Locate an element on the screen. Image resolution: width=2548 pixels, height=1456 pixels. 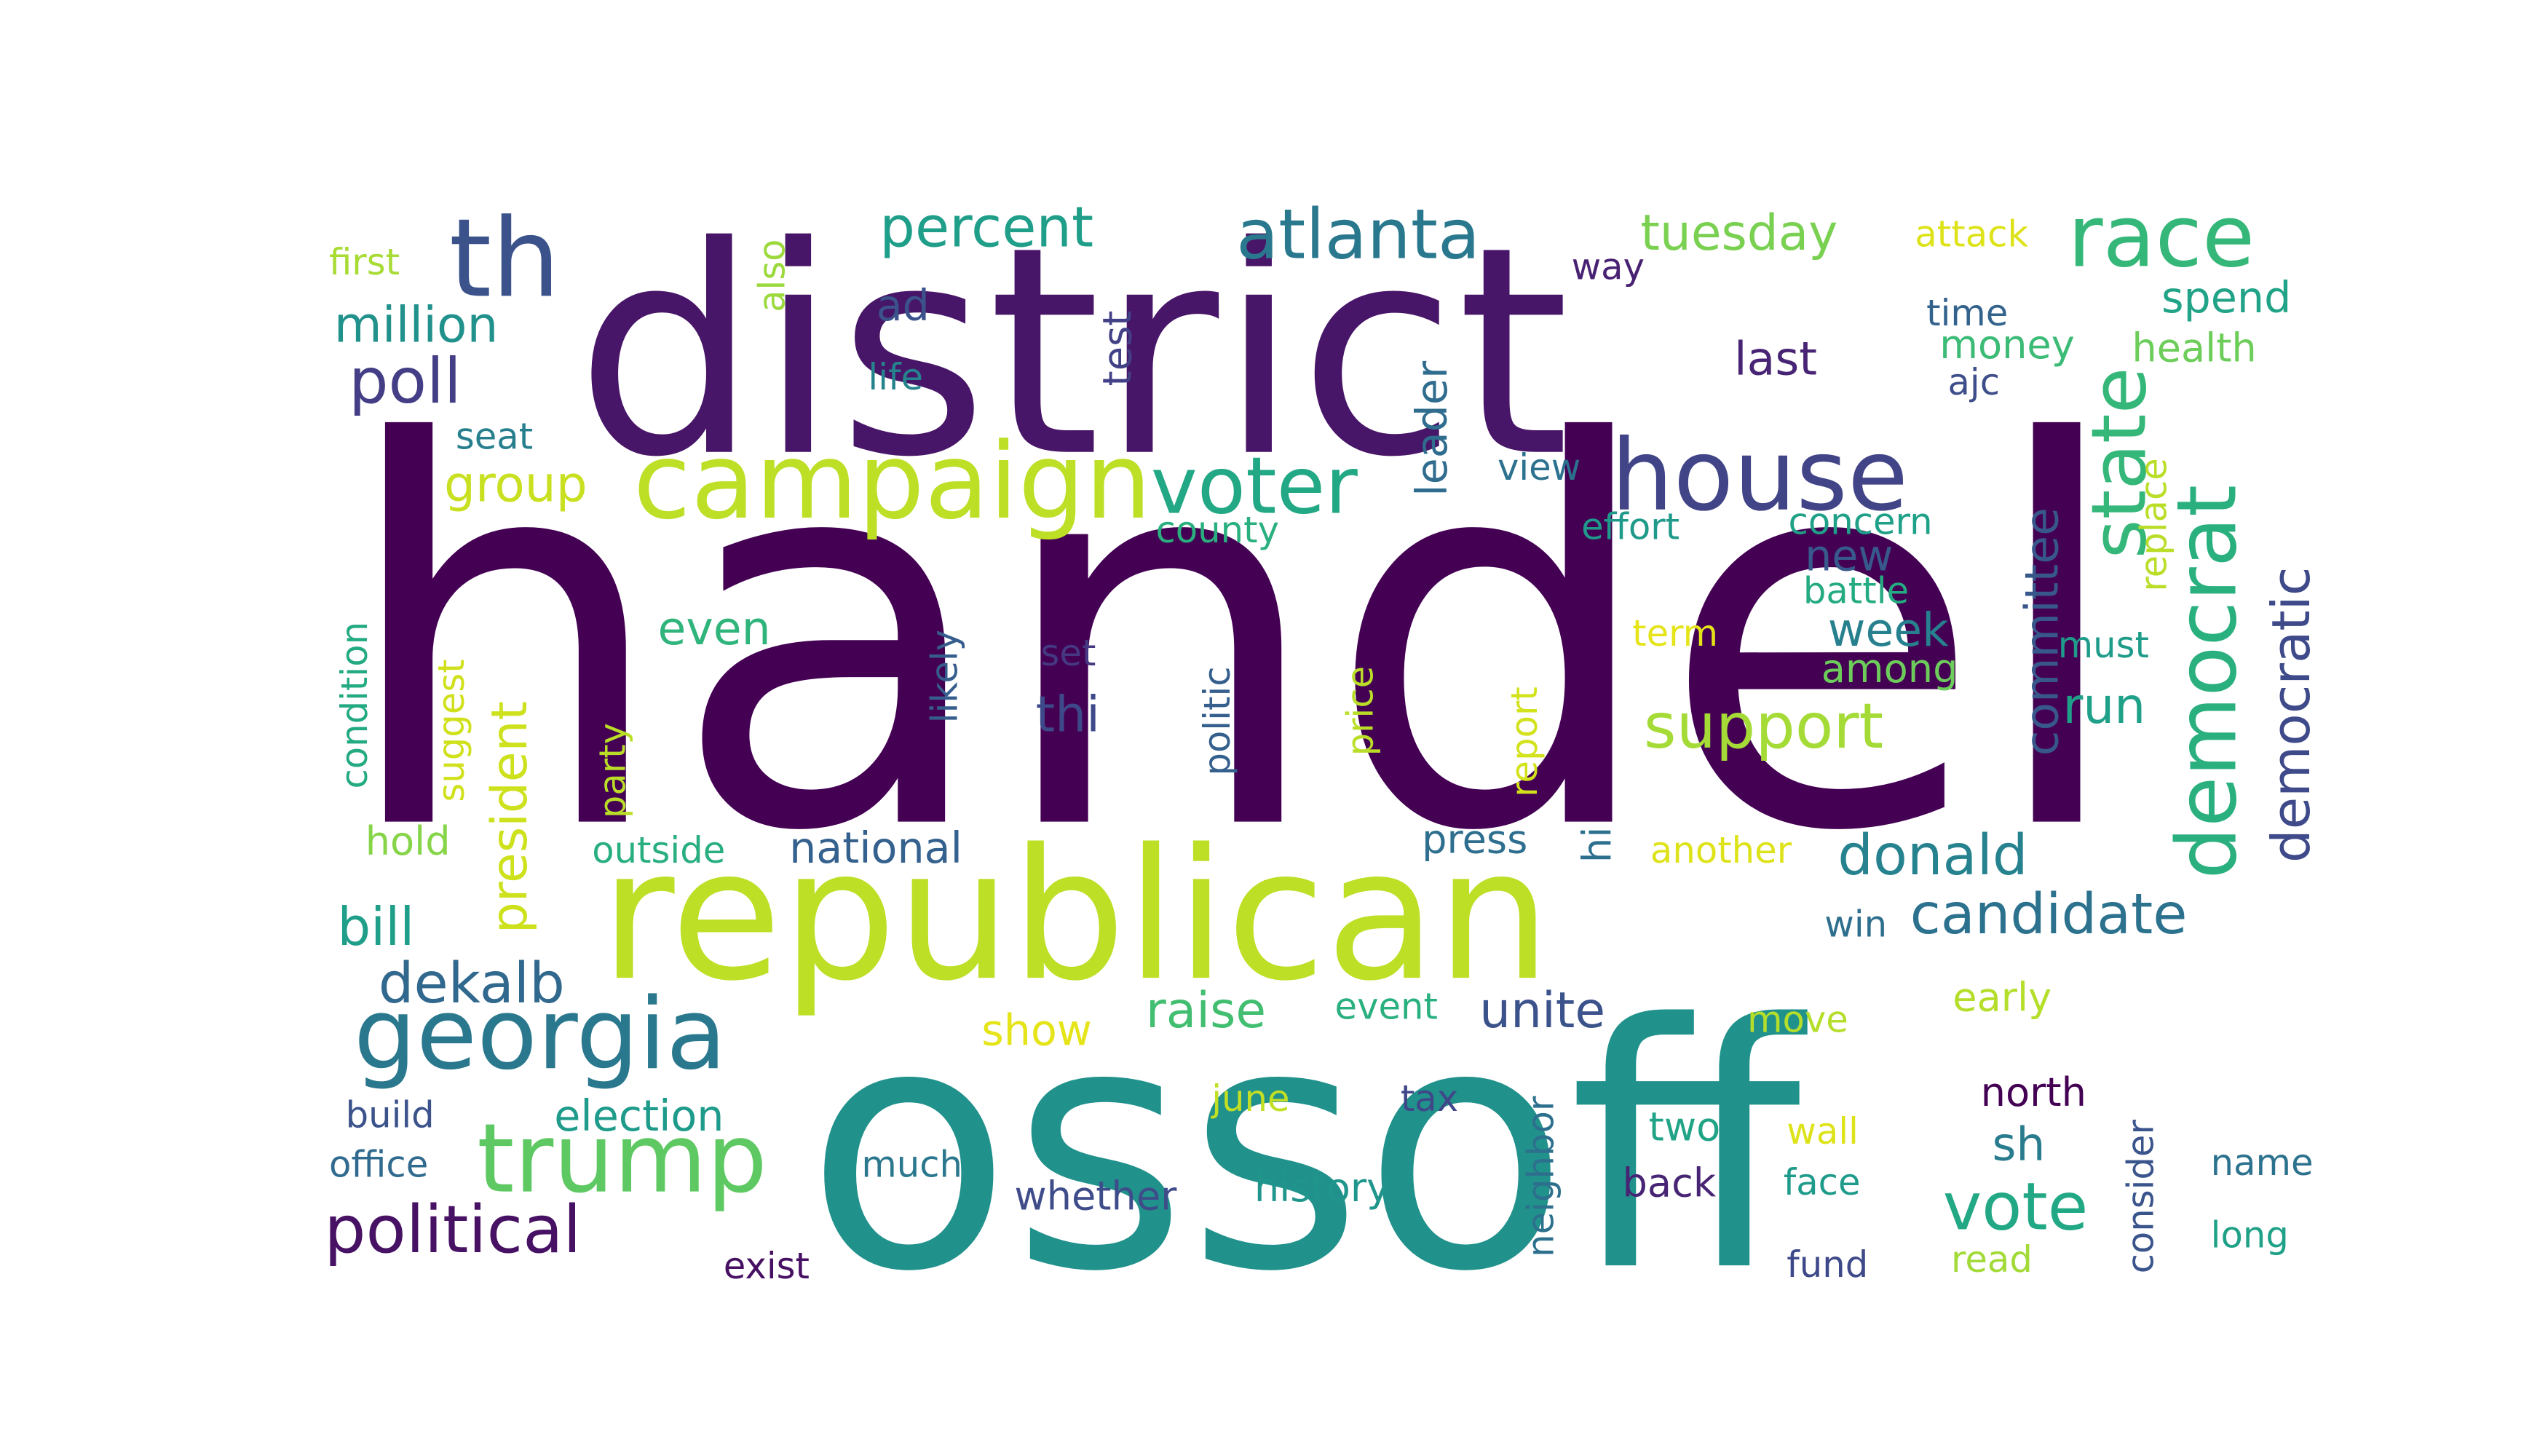
word-week: week is located at coordinates (1888, 630).